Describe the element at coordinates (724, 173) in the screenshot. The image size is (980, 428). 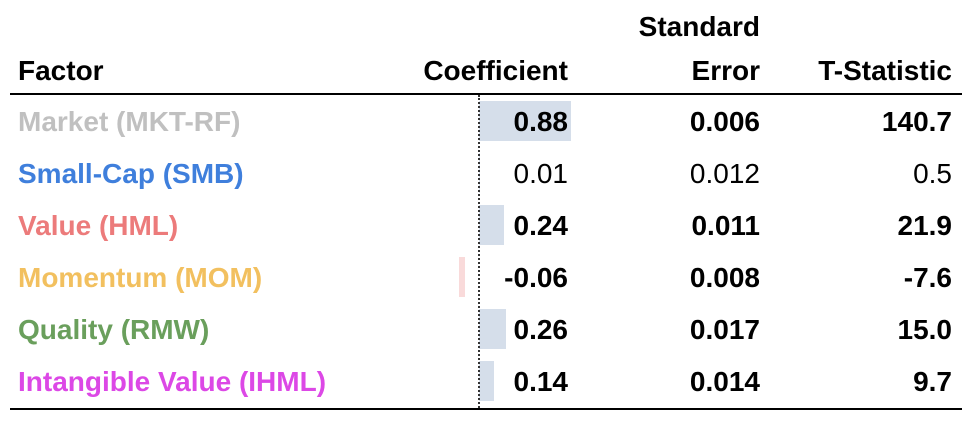
I see `std-error-value: 0.012` at that location.